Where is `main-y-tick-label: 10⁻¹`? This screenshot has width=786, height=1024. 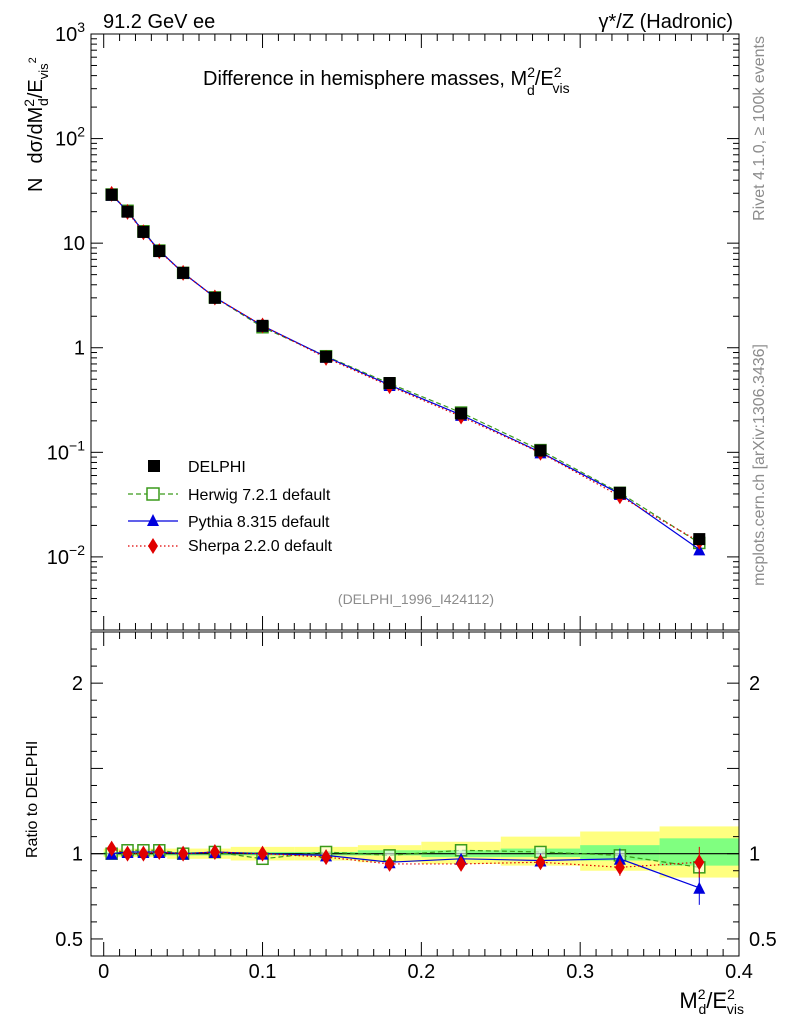
main-y-tick-label: 10⁻¹ is located at coordinates (66, 450).